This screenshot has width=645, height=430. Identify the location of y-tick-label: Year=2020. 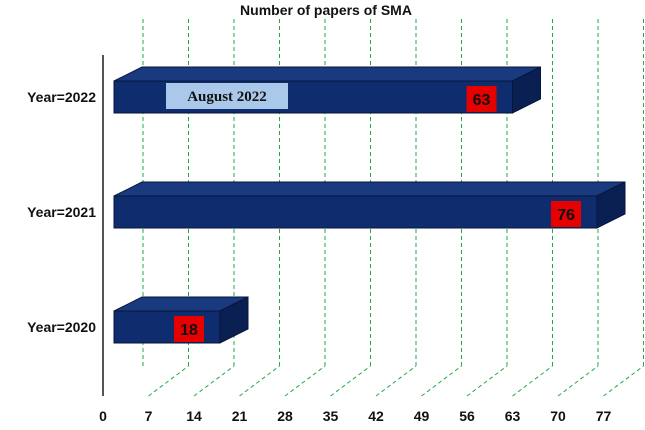
(61, 327).